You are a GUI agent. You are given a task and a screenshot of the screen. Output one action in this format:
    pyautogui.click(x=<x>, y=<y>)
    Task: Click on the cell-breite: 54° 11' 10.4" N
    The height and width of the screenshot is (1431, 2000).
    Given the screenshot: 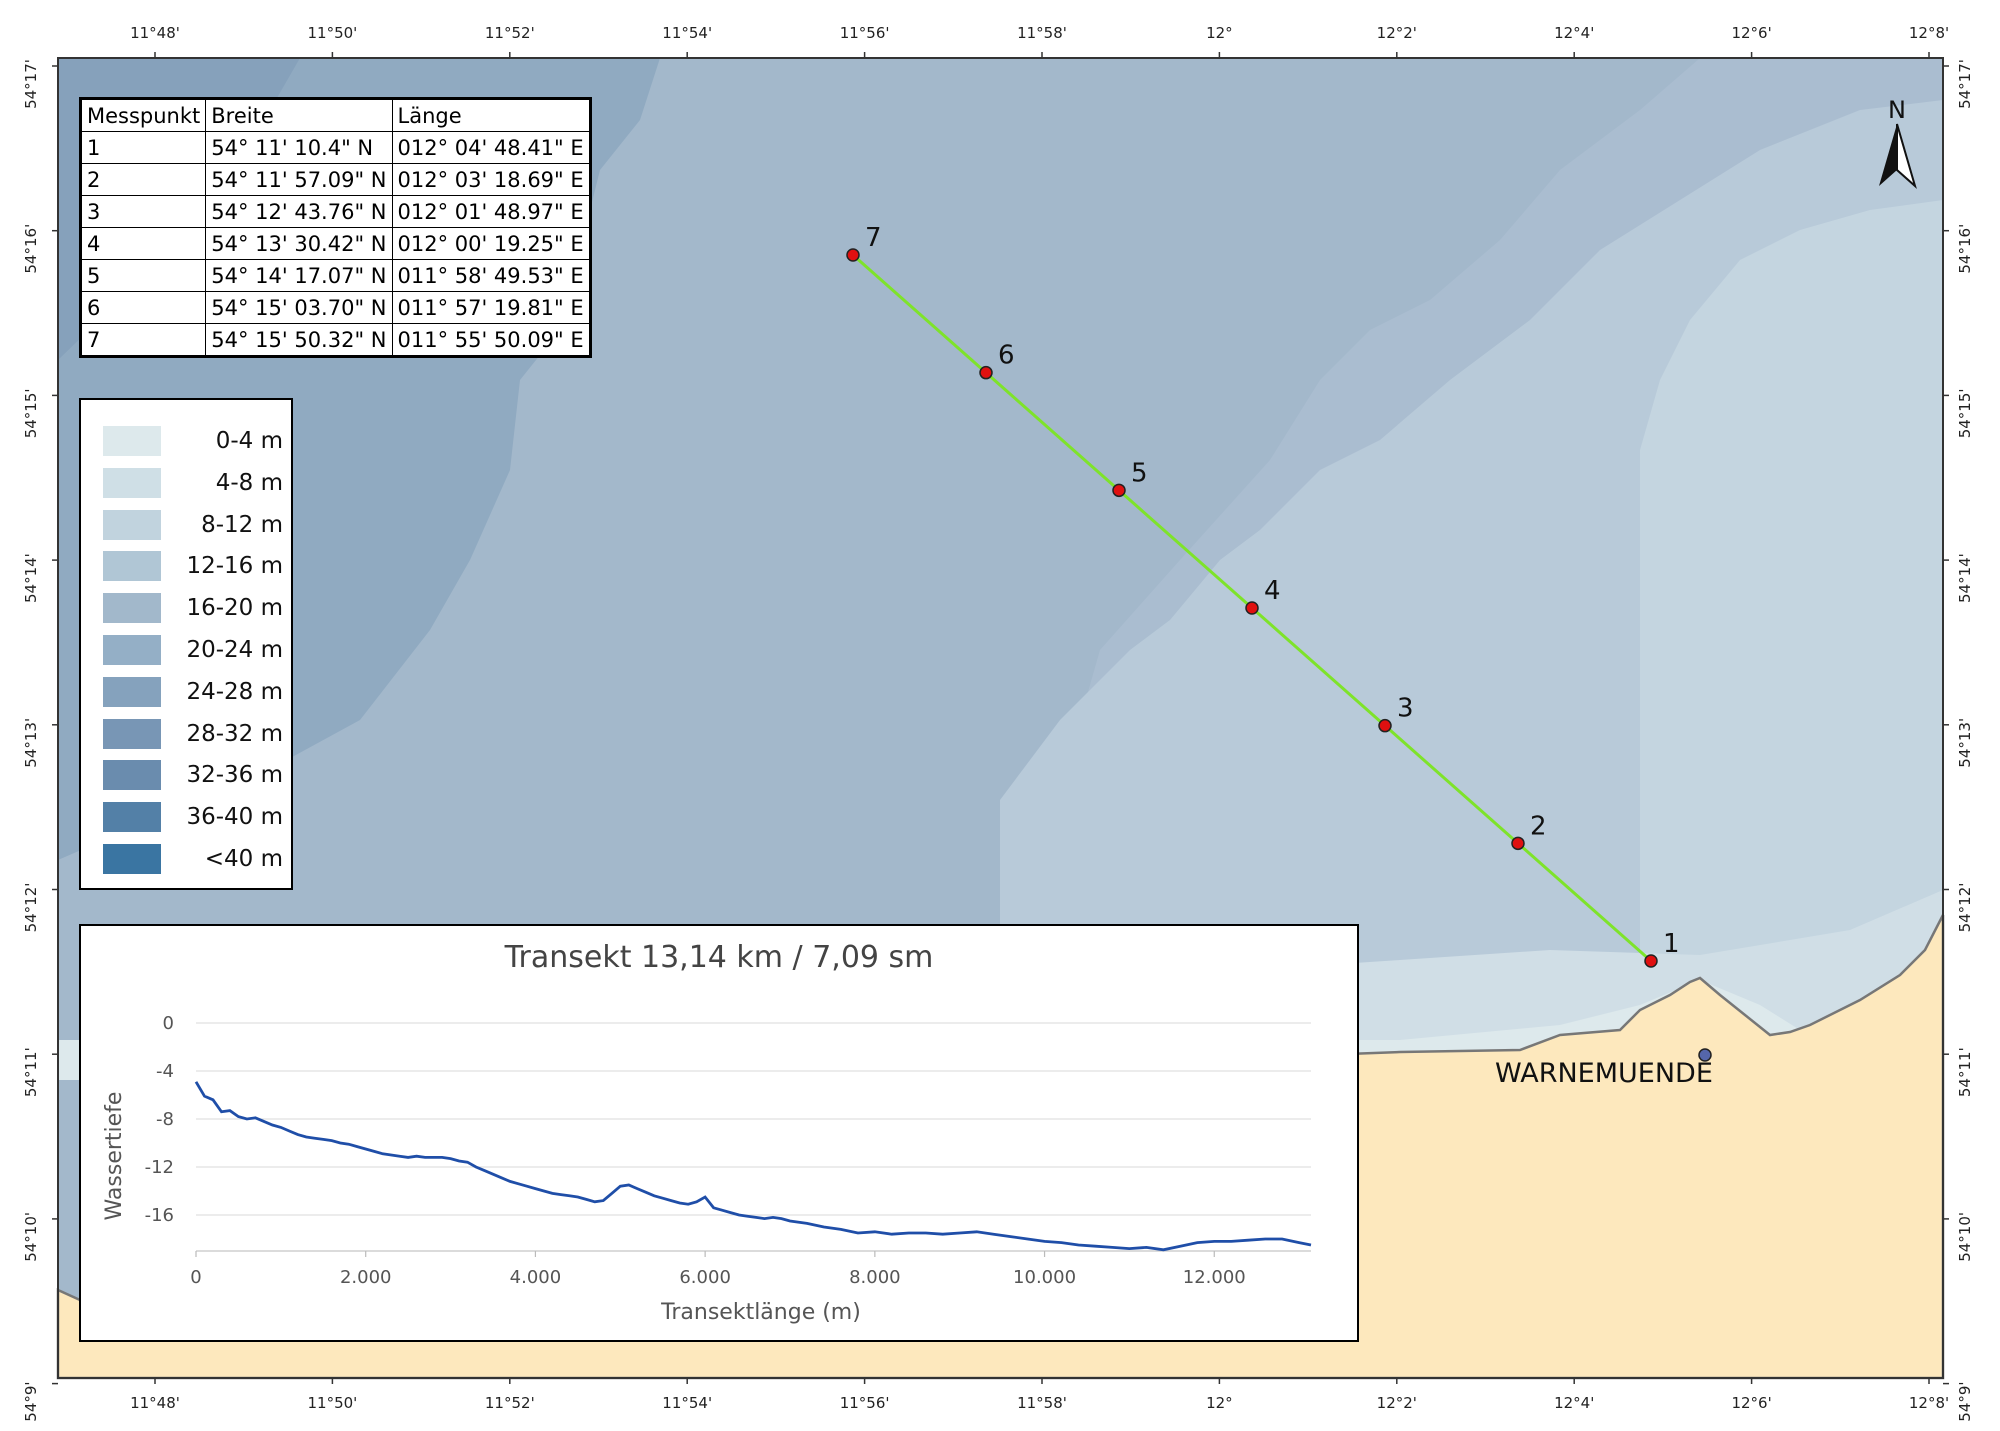 What is the action you would take?
    pyautogui.click(x=299, y=147)
    